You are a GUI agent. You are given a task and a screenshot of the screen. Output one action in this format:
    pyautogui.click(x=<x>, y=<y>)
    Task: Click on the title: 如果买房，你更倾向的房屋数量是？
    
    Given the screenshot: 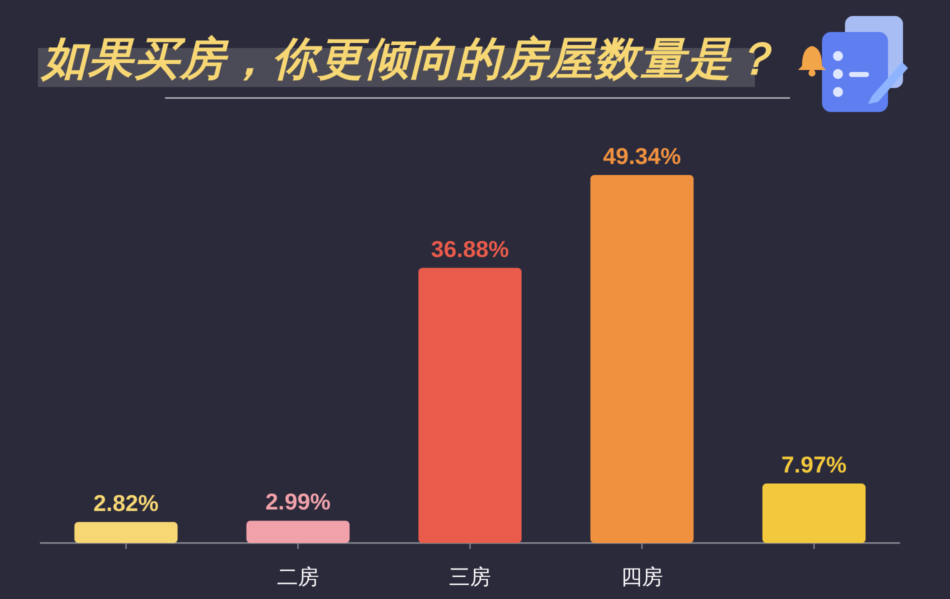 What is the action you would take?
    pyautogui.click(x=410, y=58)
    